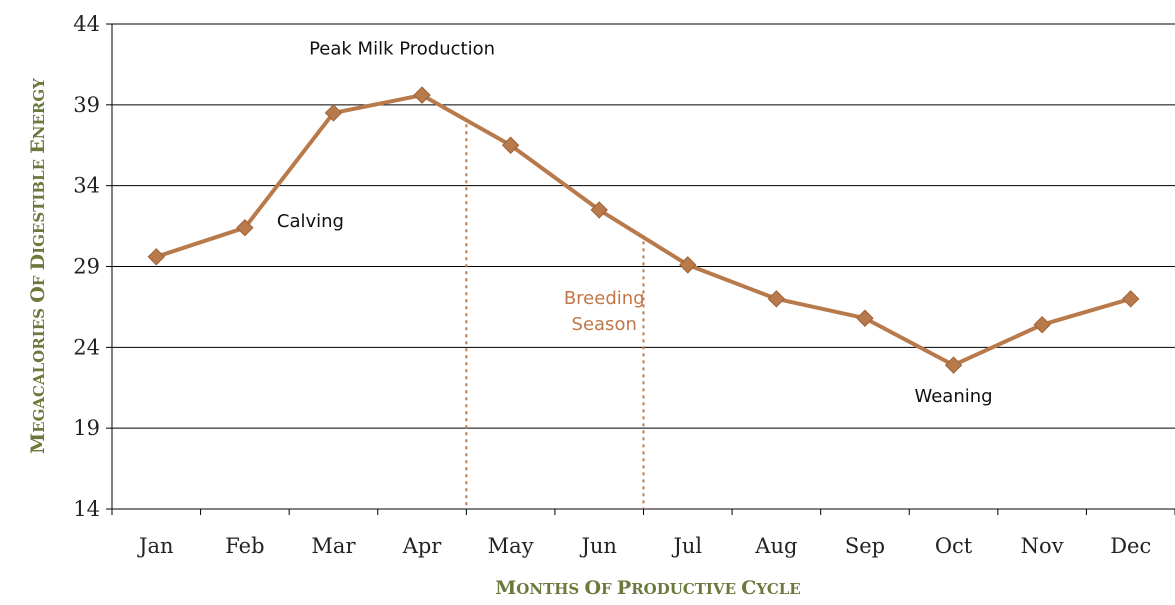 The width and height of the screenshot is (1175, 605). What do you see at coordinates (1042, 546) in the screenshot?
I see `x-tick-label: Nov` at bounding box center [1042, 546].